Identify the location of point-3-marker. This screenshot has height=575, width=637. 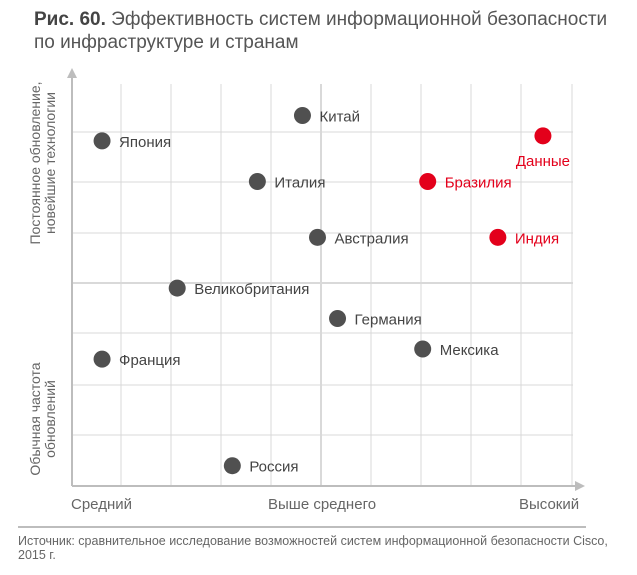
(257, 181).